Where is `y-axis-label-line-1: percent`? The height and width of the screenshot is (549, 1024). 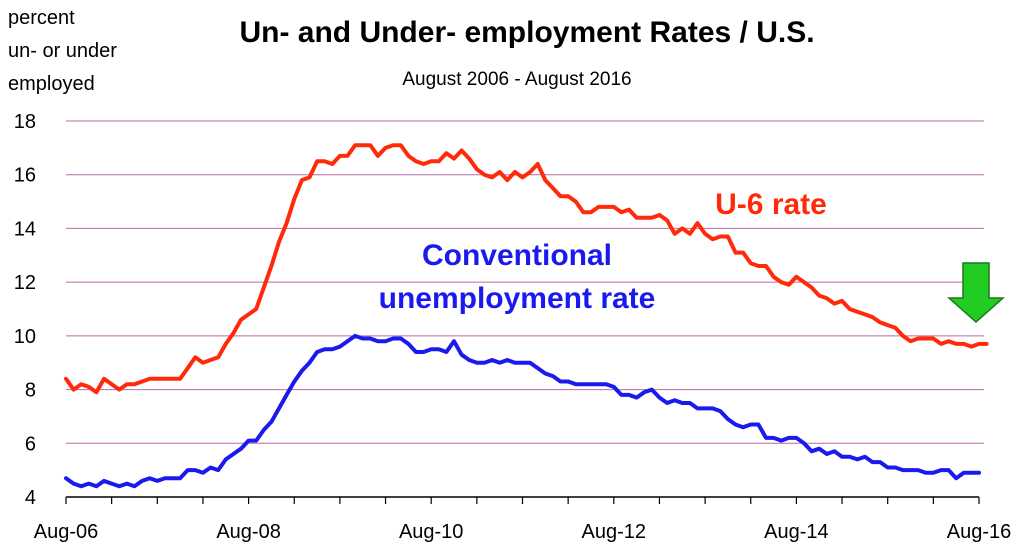
y-axis-label-line-1: percent is located at coordinates (41, 18).